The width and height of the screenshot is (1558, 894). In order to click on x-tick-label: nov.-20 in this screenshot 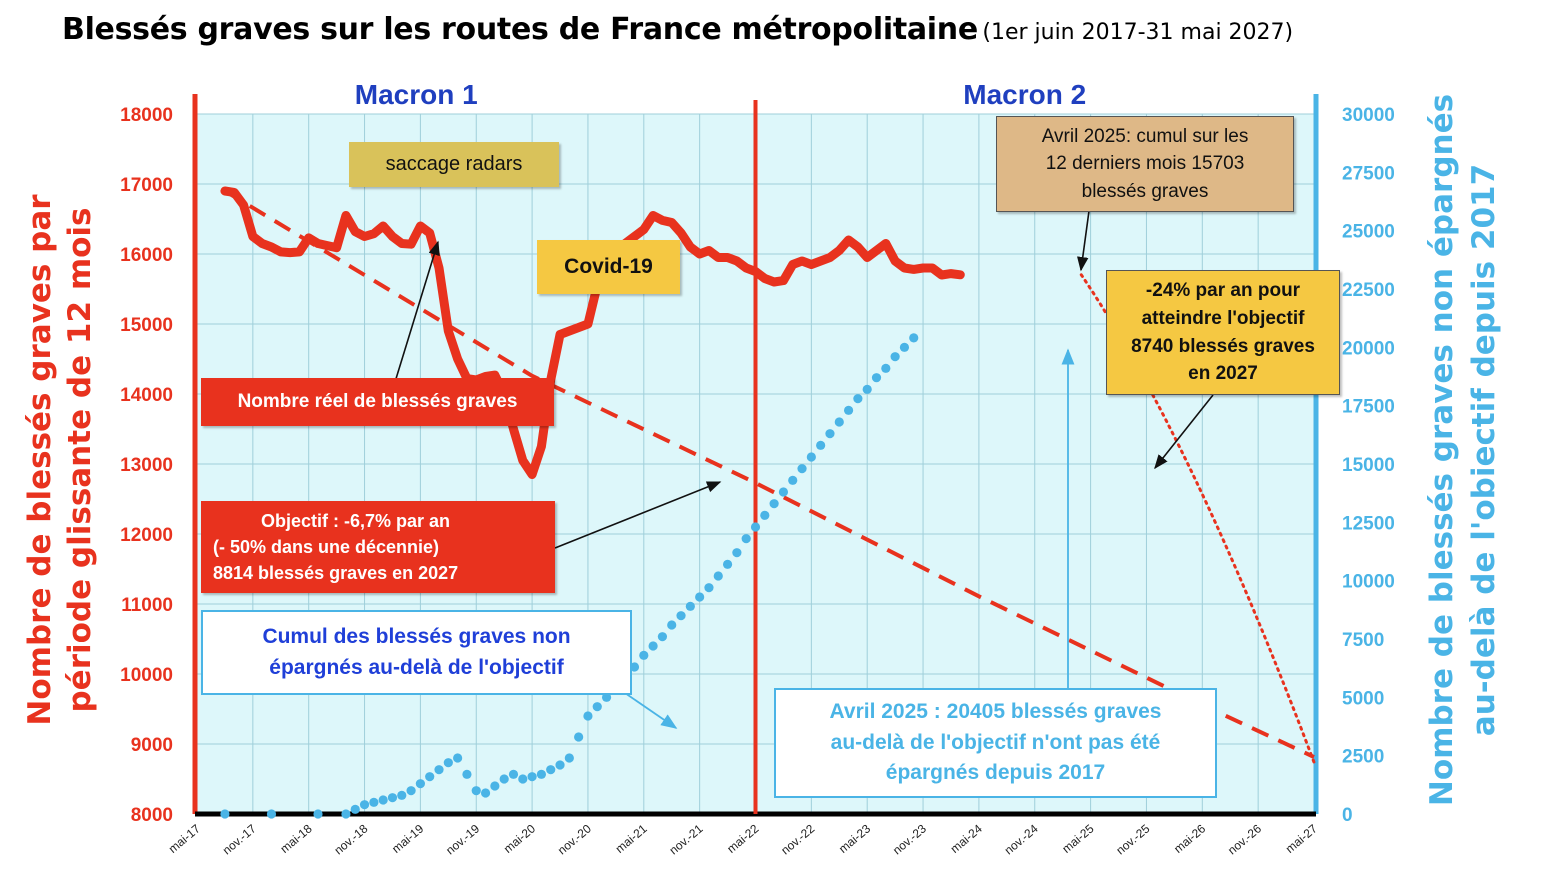, I will do `click(574, 839)`.